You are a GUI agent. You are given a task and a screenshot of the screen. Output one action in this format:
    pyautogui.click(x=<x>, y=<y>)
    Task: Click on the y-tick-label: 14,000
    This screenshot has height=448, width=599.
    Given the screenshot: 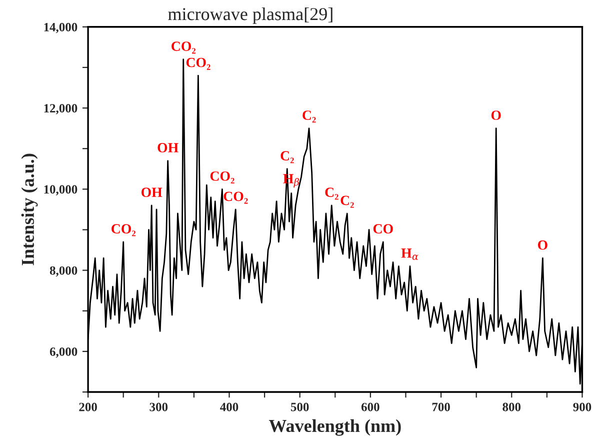 What is the action you would take?
    pyautogui.click(x=61, y=28)
    